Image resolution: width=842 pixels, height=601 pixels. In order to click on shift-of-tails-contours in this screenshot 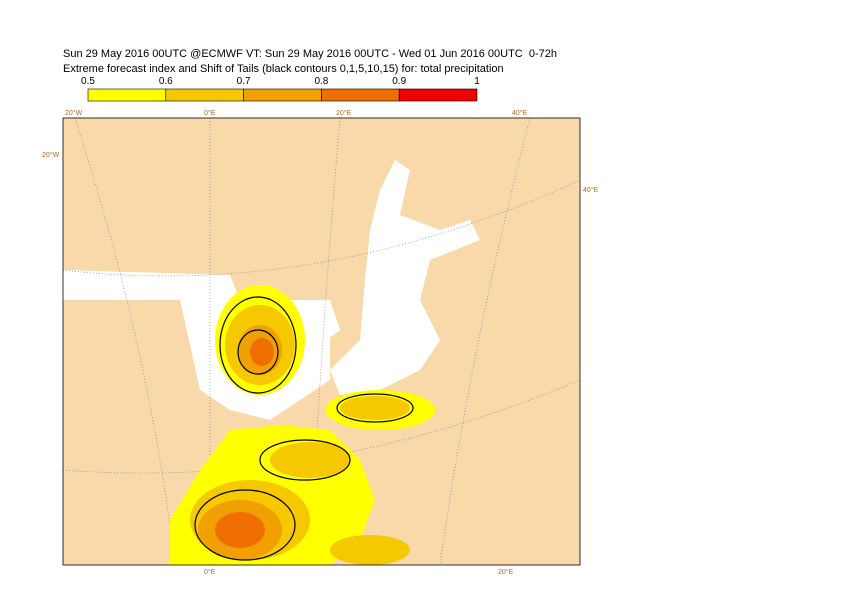, I will do `click(304, 428)`.